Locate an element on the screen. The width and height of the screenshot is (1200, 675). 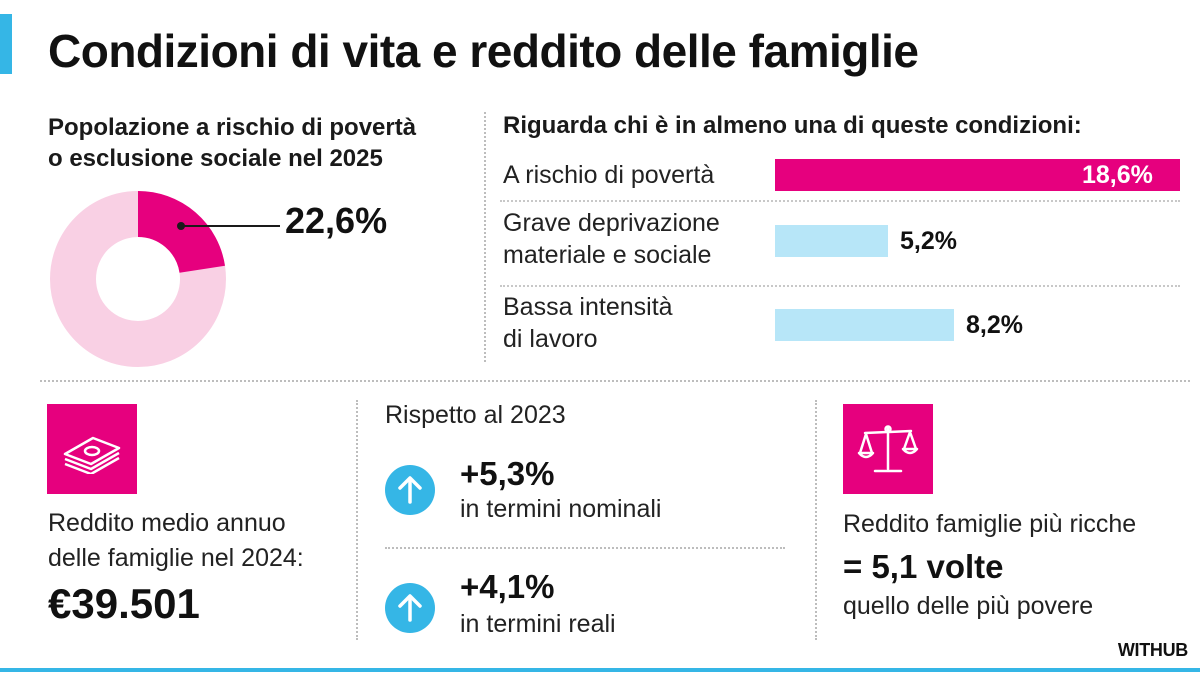
scales-icon is located at coordinates (888, 449).